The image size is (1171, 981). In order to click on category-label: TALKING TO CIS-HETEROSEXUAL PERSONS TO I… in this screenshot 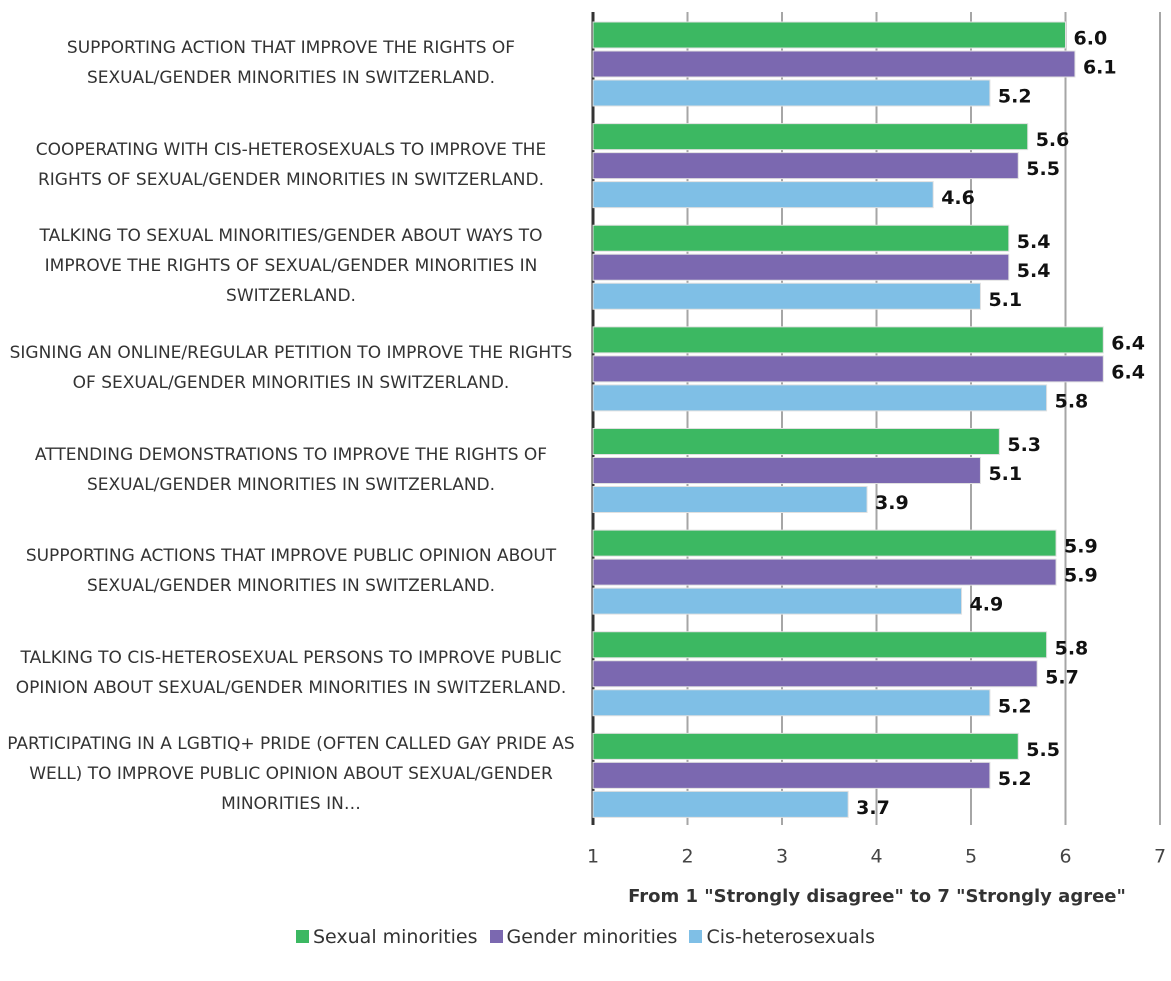, I will do `click(291, 672)`.